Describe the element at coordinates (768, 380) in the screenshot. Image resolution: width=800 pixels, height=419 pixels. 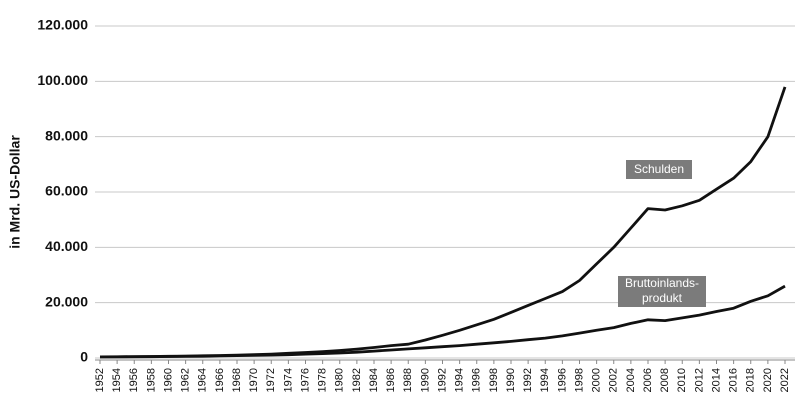
I see `x-tick-label: 2020` at that location.